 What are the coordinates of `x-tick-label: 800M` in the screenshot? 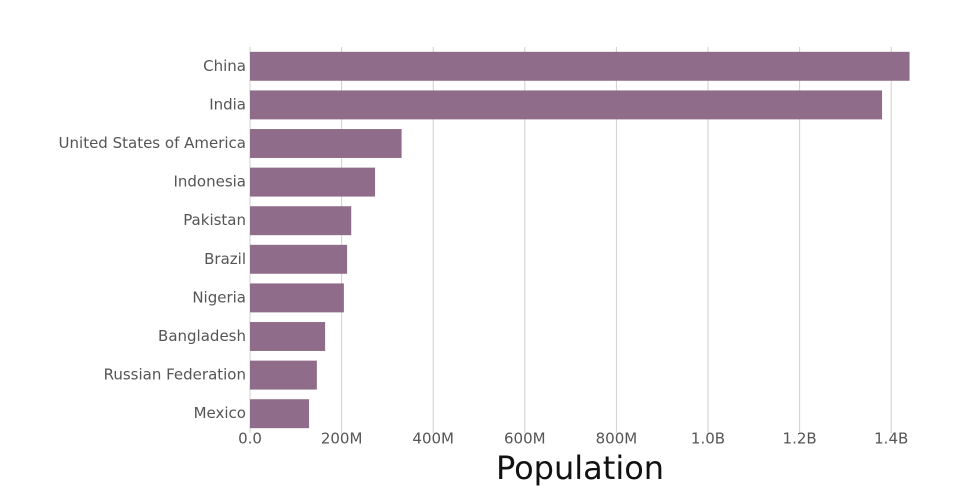 It's located at (617, 439).